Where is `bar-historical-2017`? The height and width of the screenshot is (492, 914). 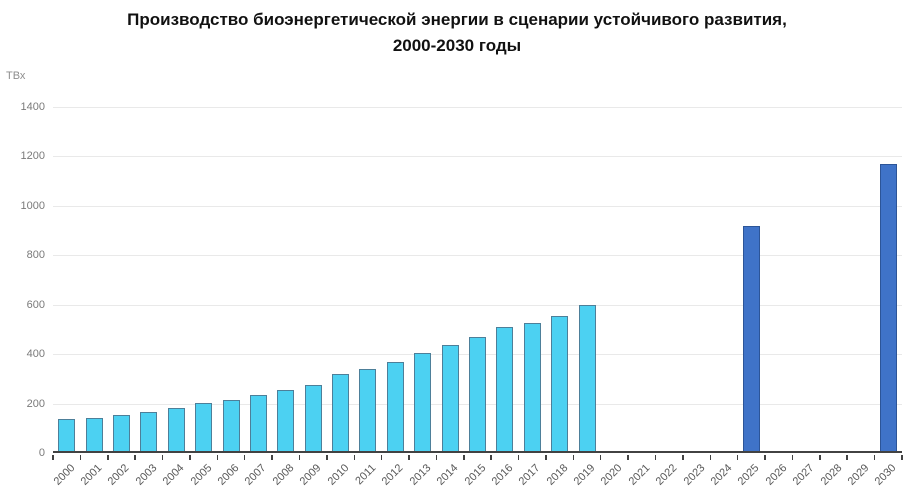
bar-historical-2017 is located at coordinates (532, 386).